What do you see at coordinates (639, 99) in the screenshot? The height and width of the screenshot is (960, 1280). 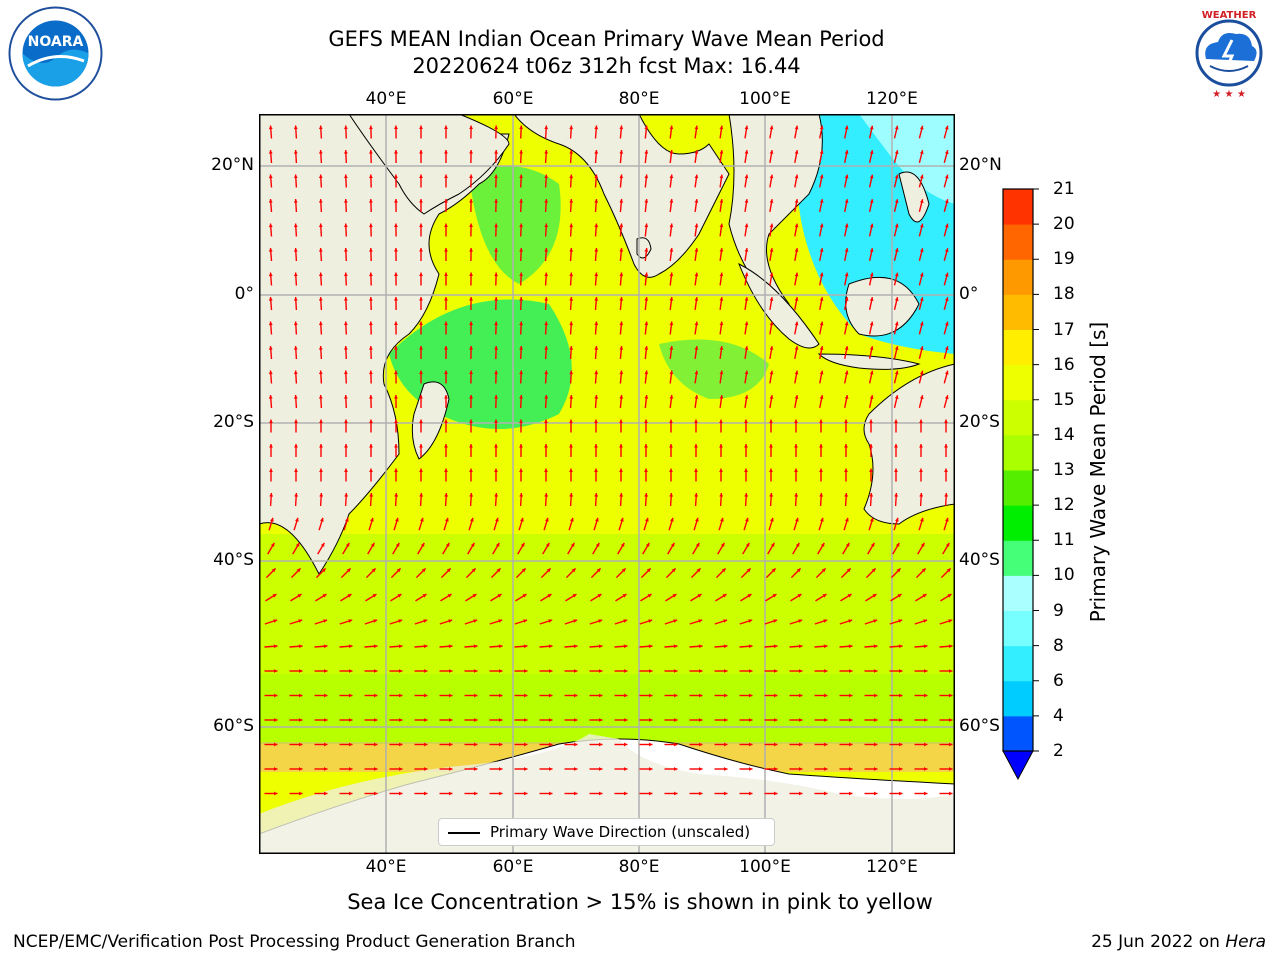 I see `lon-tick-top-80: 80°E` at bounding box center [639, 99].